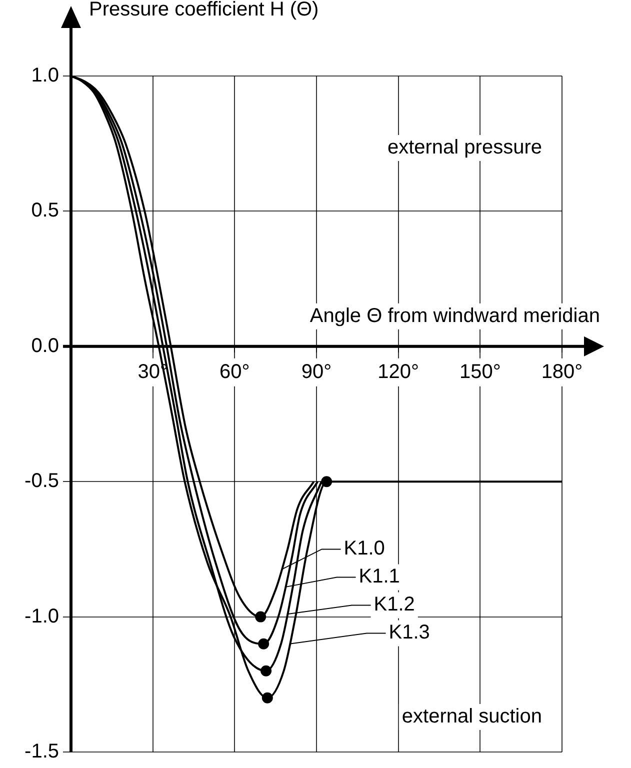 Image resolution: width=631 pixels, height=768 pixels. I want to click on x-tick-label: 90°, so click(316, 371).